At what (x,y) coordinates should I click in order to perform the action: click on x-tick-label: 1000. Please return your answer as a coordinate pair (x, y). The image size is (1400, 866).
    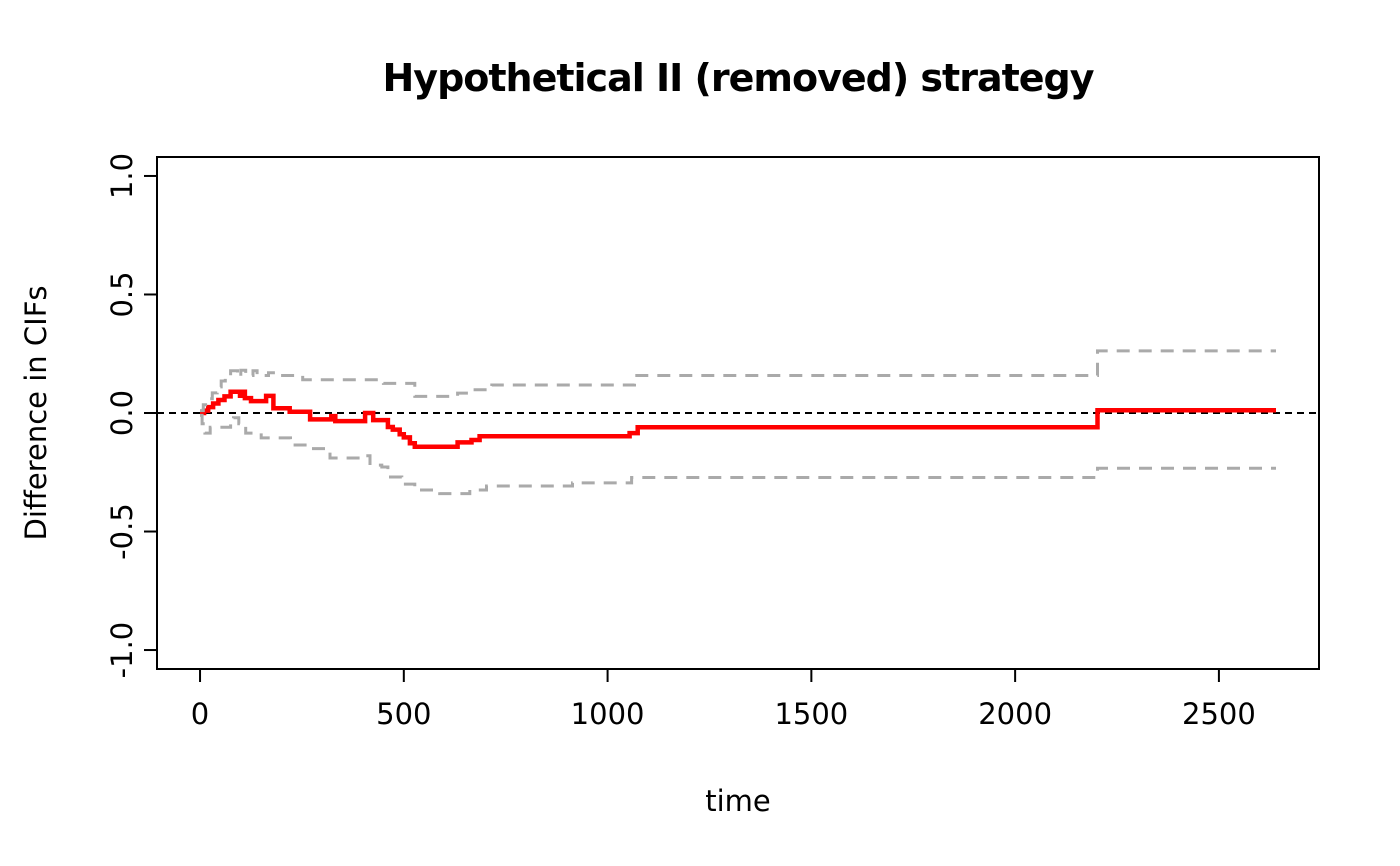
    Looking at the image, I should click on (608, 714).